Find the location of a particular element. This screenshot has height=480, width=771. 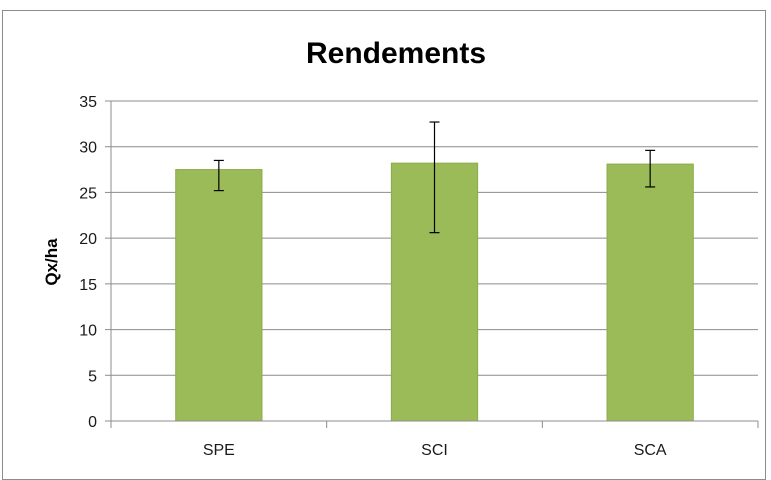

x-axis-categories: SPE SCI SCA is located at coordinates (435, 450).